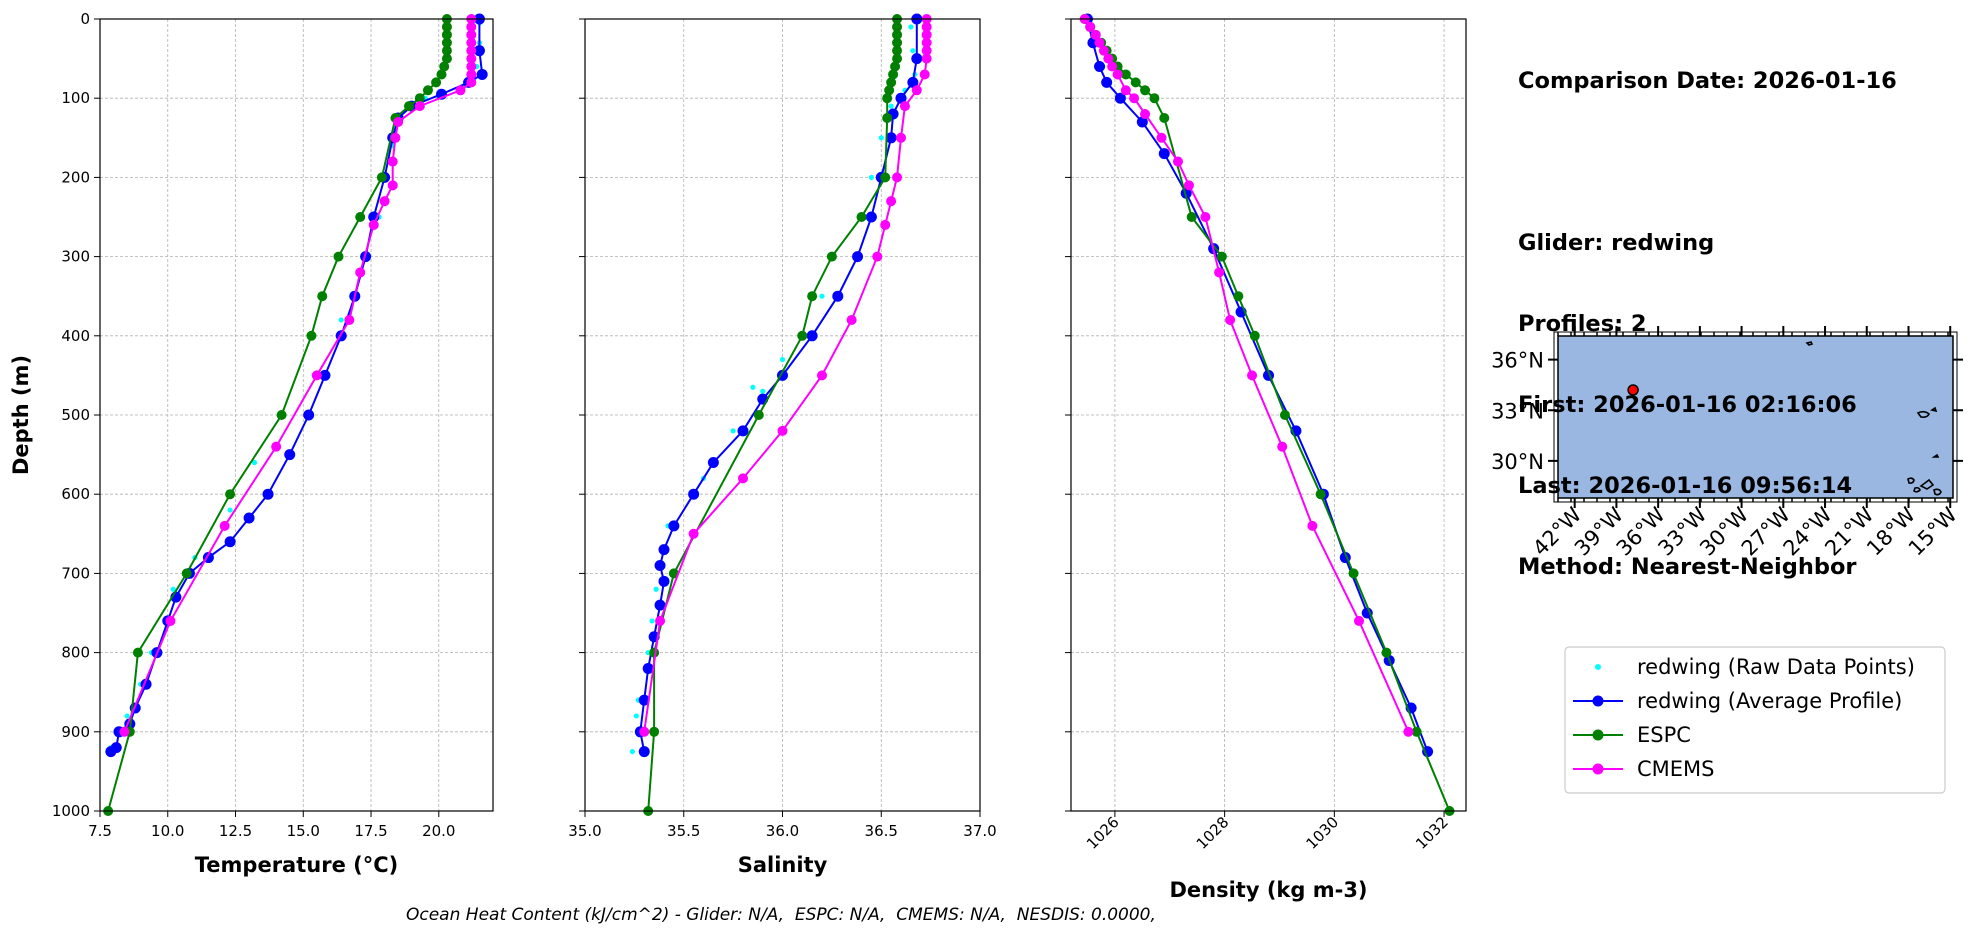  What do you see at coordinates (1213, 833) in the screenshot?
I see `x-tick-label: 1028` at bounding box center [1213, 833].